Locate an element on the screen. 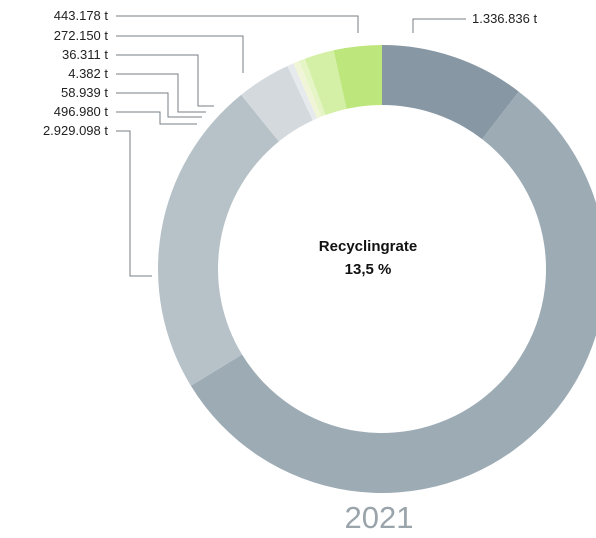 This screenshot has width=596, height=538. slice-label: 1.336.836 t is located at coordinates (504, 18).